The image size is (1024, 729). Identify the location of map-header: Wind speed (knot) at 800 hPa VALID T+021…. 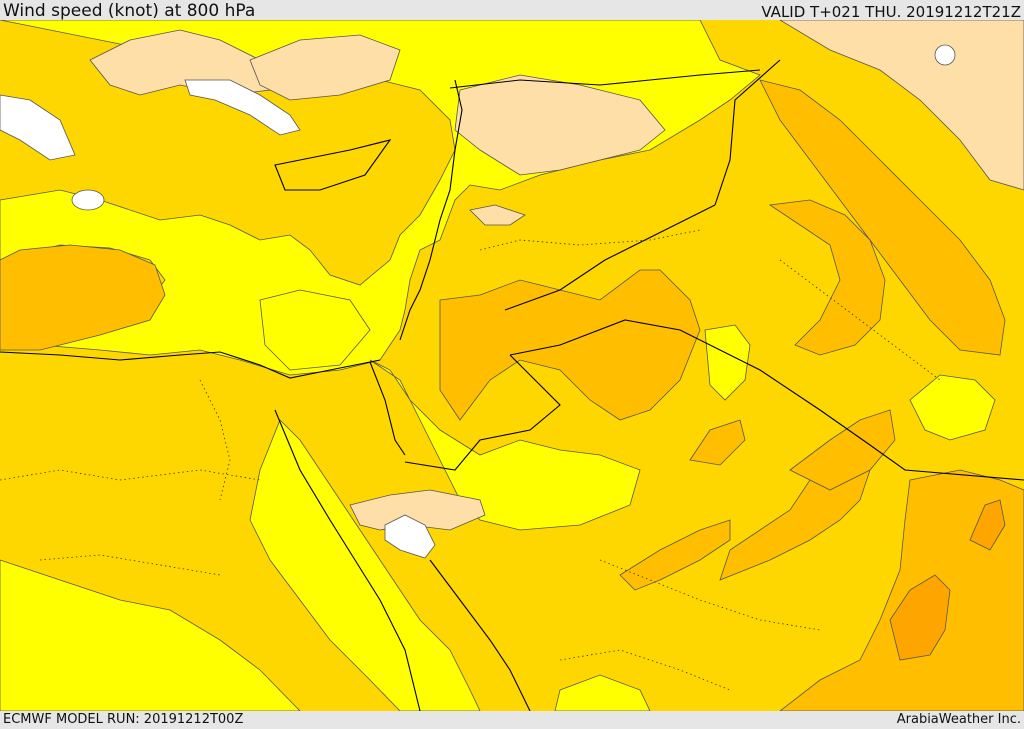
(512, 10).